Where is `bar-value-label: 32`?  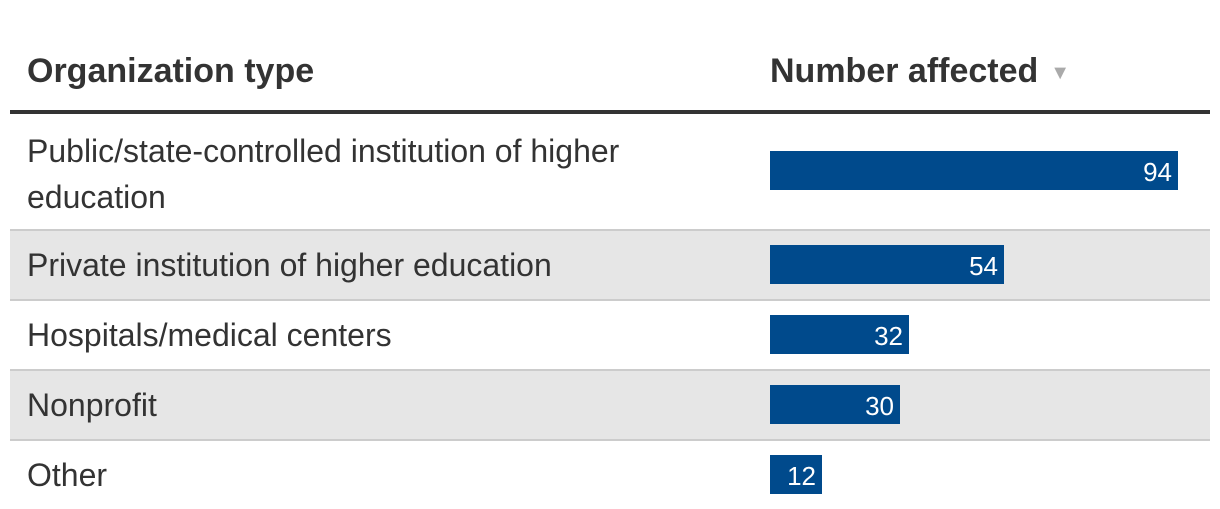
bar-value-label: 32 is located at coordinates (888, 336).